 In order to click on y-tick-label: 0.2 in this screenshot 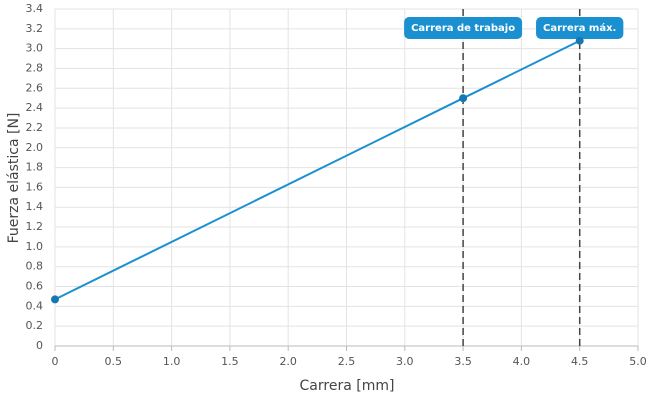, I will do `click(35, 325)`.